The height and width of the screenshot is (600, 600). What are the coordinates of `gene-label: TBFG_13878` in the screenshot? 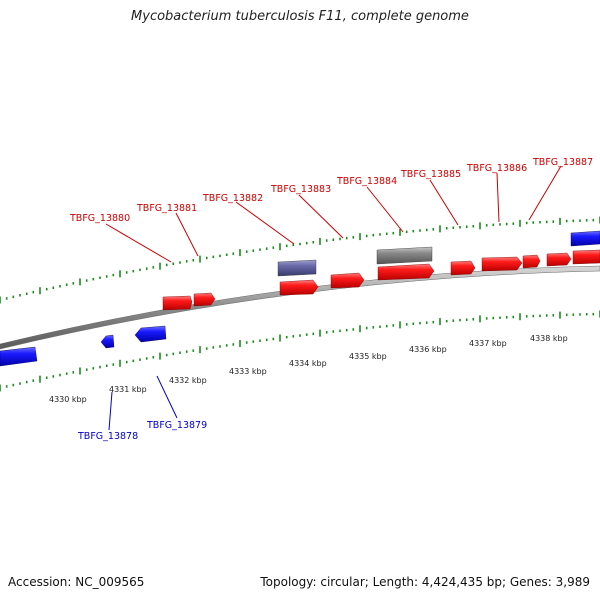 It's located at (107, 436).